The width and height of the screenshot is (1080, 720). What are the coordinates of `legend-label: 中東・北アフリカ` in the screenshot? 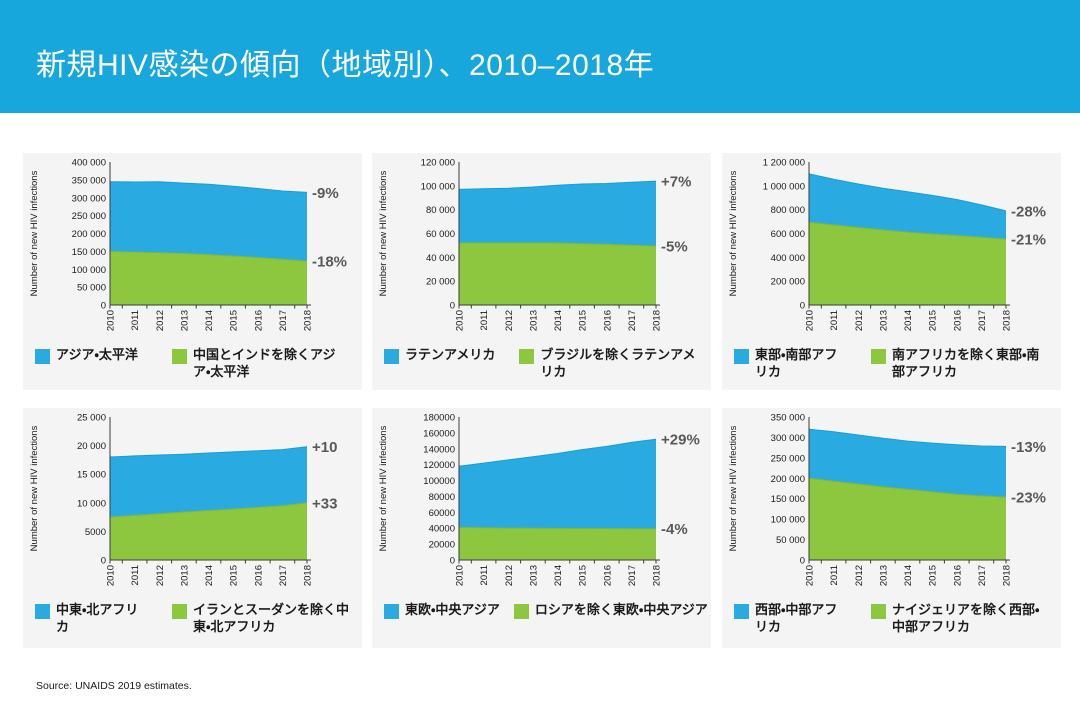 It's located at (97, 618).